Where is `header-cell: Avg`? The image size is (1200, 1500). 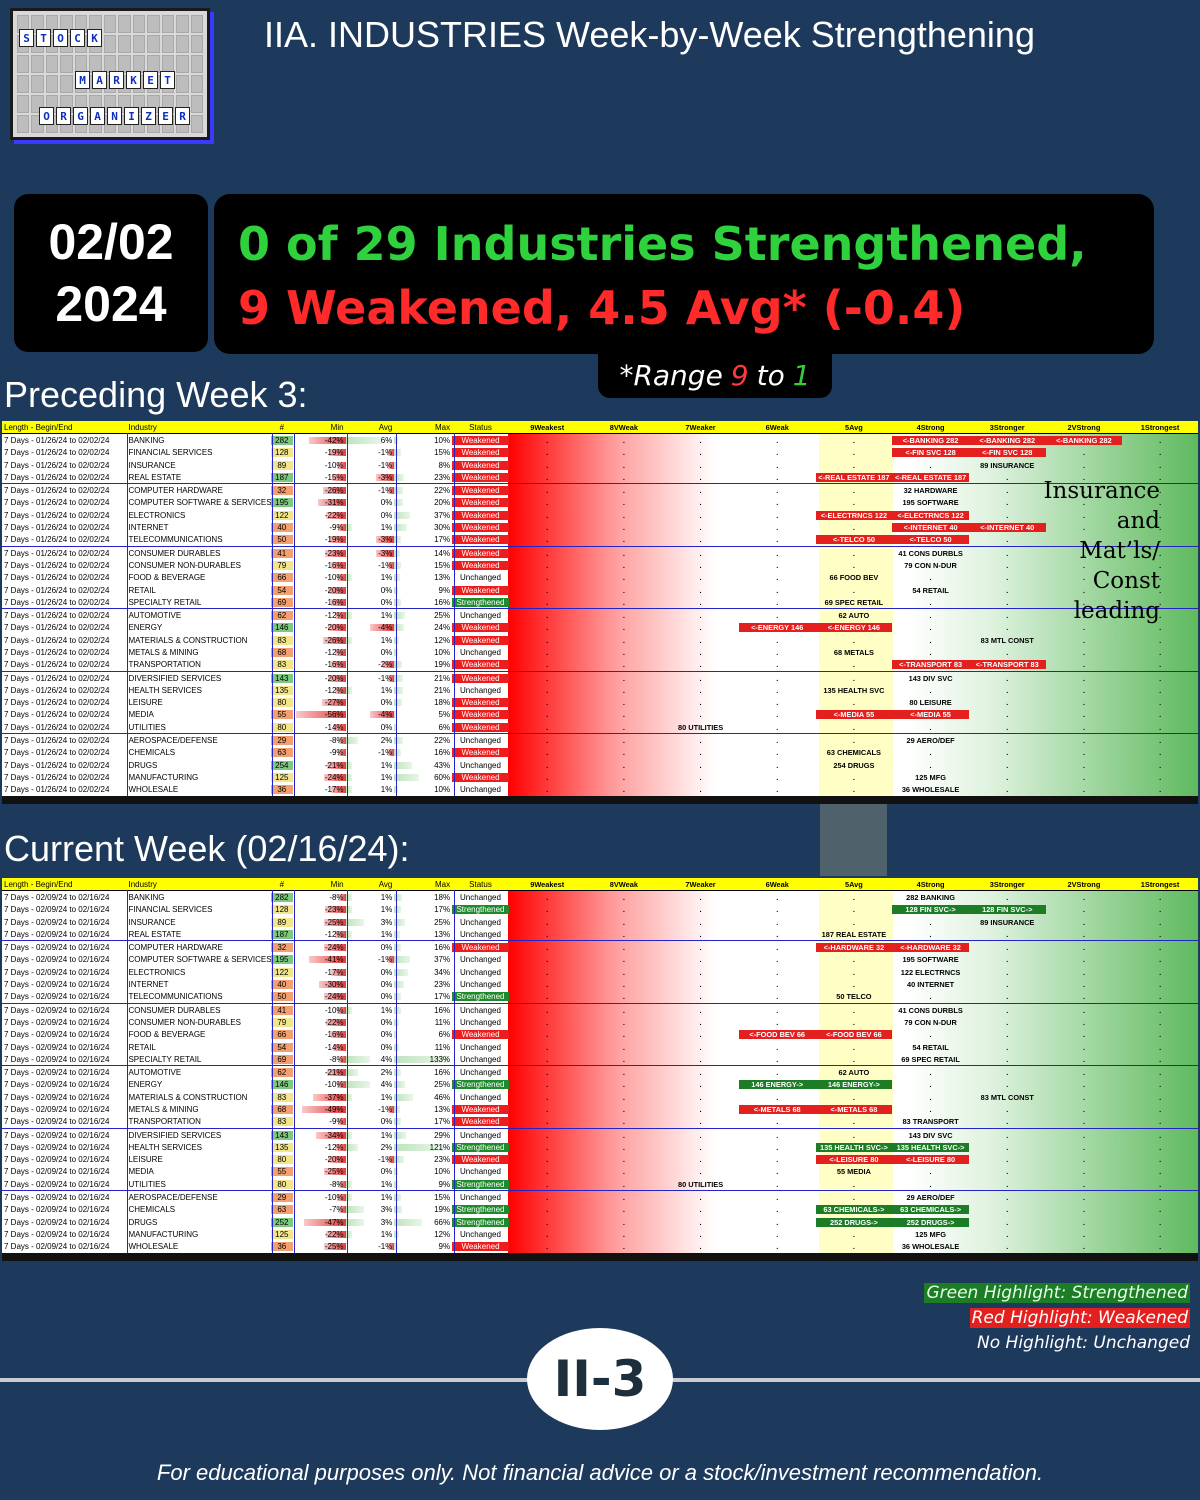 header-cell: Avg is located at coordinates (385, 884).